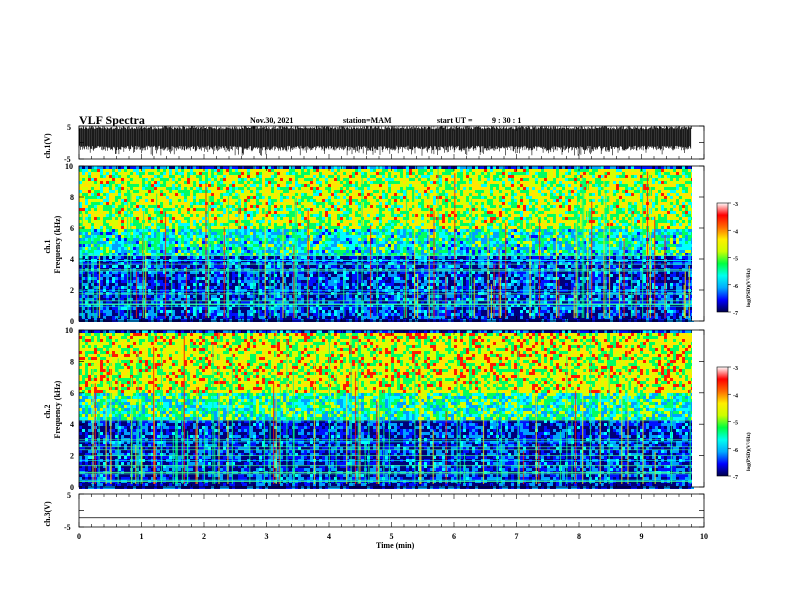 This screenshot has width=792, height=612. Describe the element at coordinates (392, 536) in the screenshot. I see `x-tick-label: 5` at that location.